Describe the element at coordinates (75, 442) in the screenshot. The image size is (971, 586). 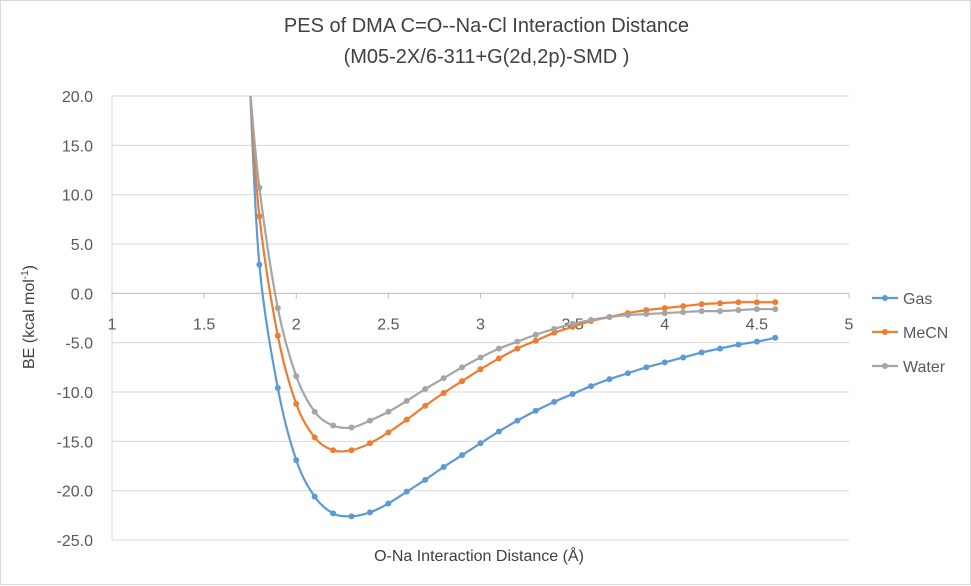
I see `y-tick-label: -15.0` at that location.